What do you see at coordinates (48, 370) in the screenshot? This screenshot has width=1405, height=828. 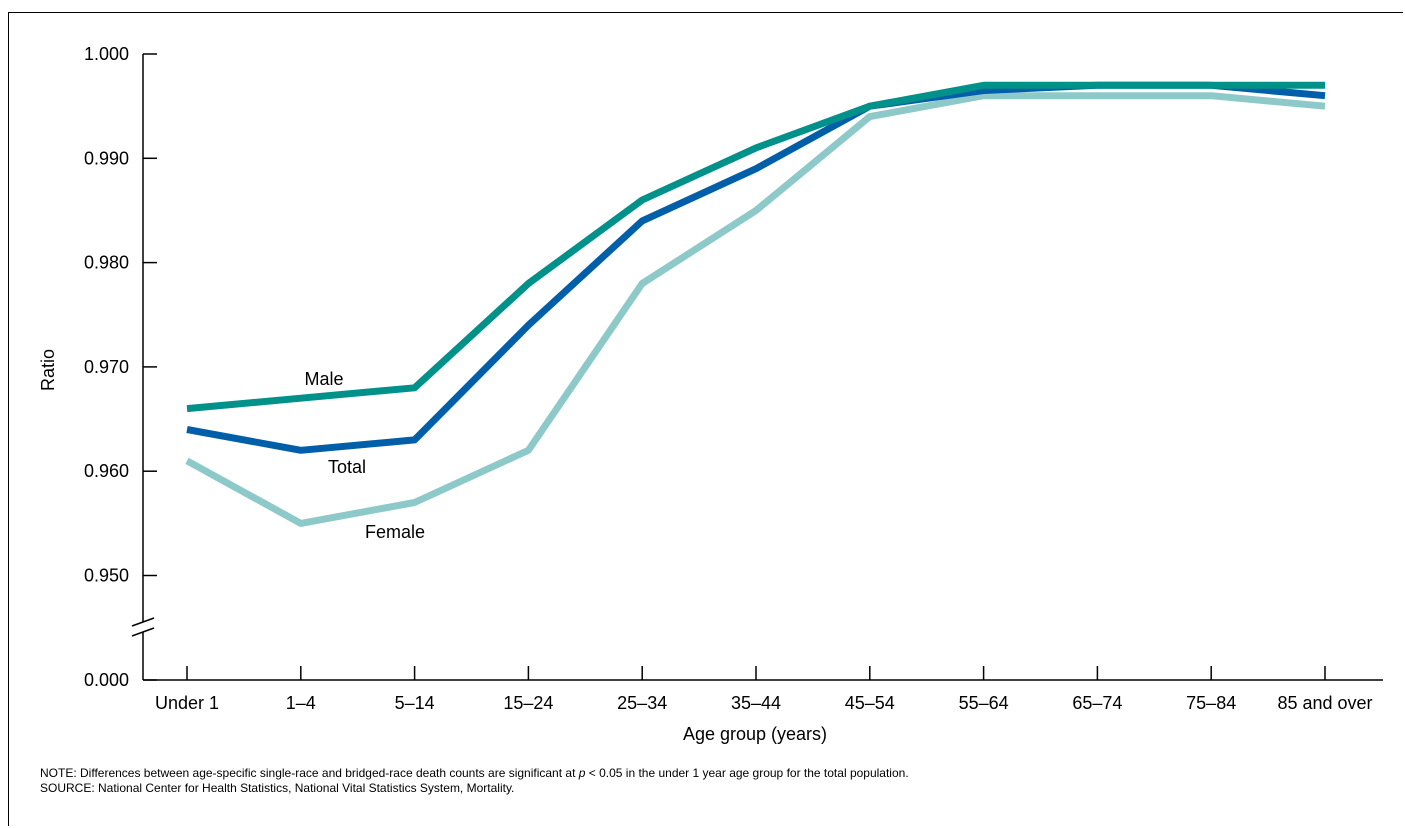 I see `y-axis-title: Ratio` at bounding box center [48, 370].